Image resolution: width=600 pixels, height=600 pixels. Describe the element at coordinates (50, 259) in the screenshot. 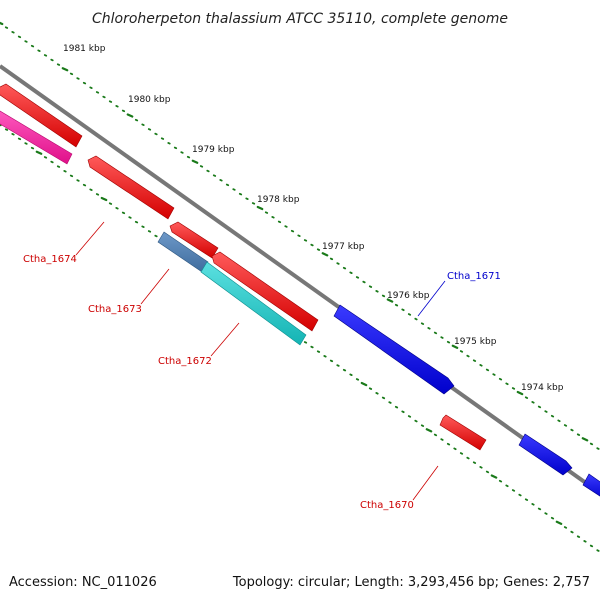

I see `gene-label-ctha-1674: Ctha_1674` at that location.